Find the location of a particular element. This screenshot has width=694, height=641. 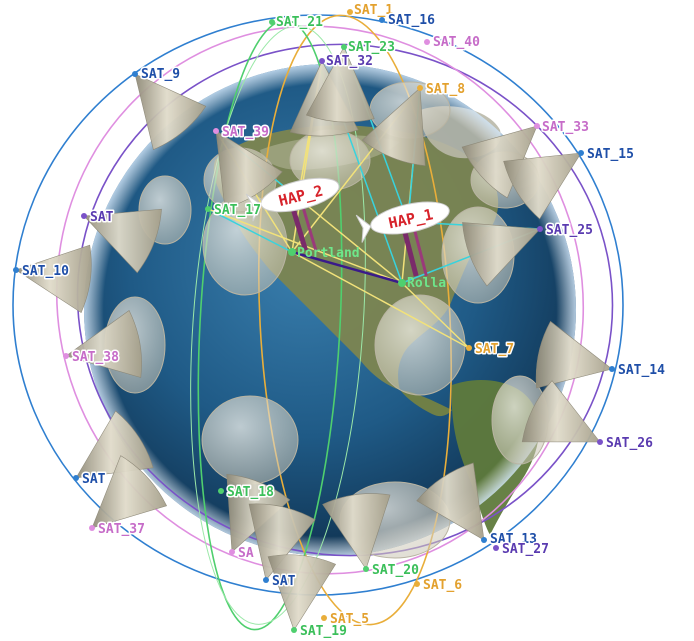

satellite-label-halo: SAT_25 is located at coordinates (569, 230).